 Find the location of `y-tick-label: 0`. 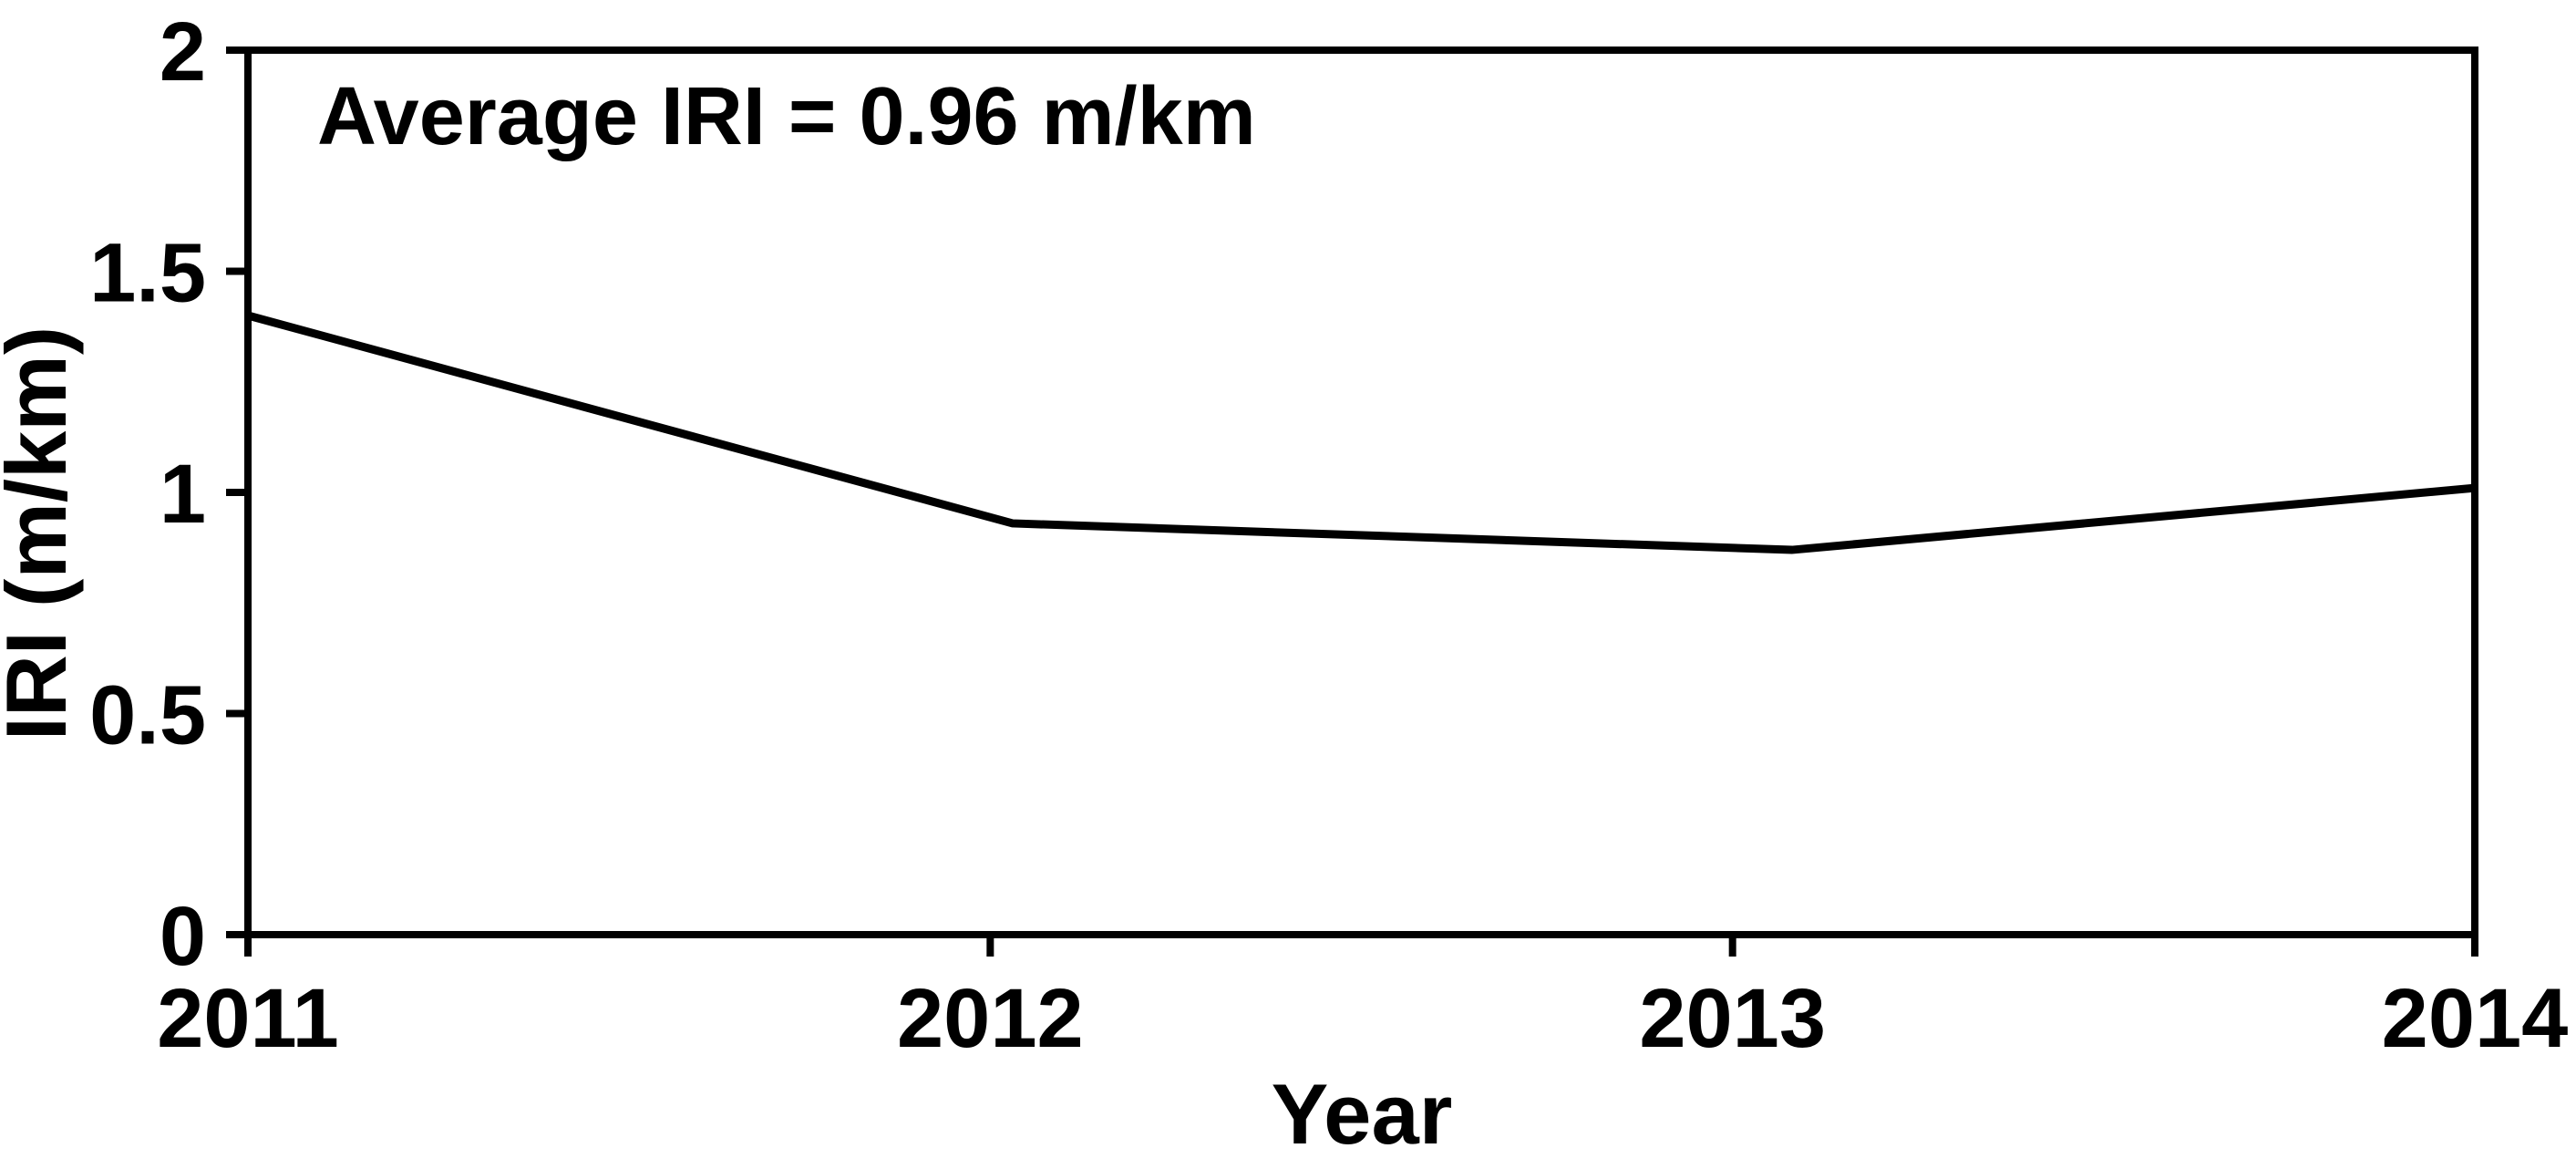

y-tick-label: 0 is located at coordinates (183, 936).